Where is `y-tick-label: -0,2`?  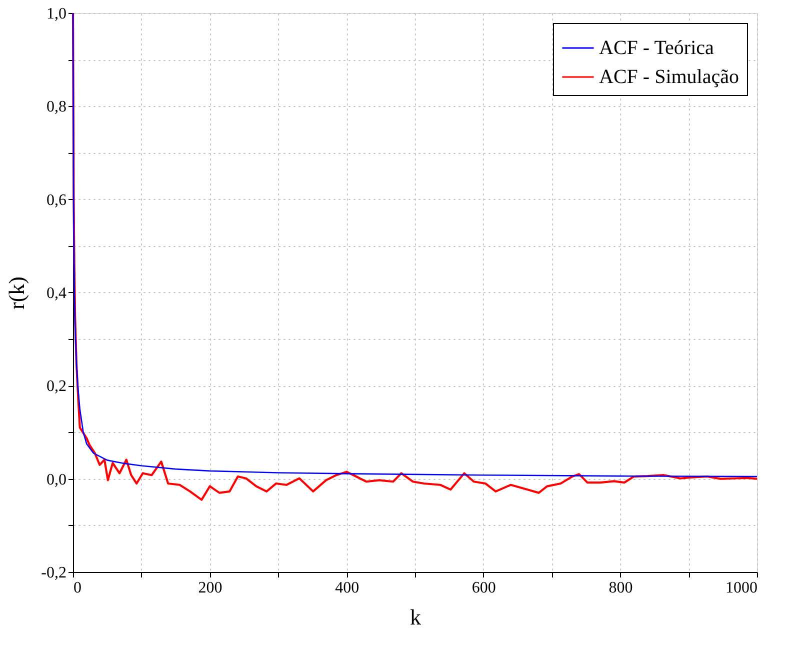 y-tick-label: -0,2 is located at coordinates (53, 573).